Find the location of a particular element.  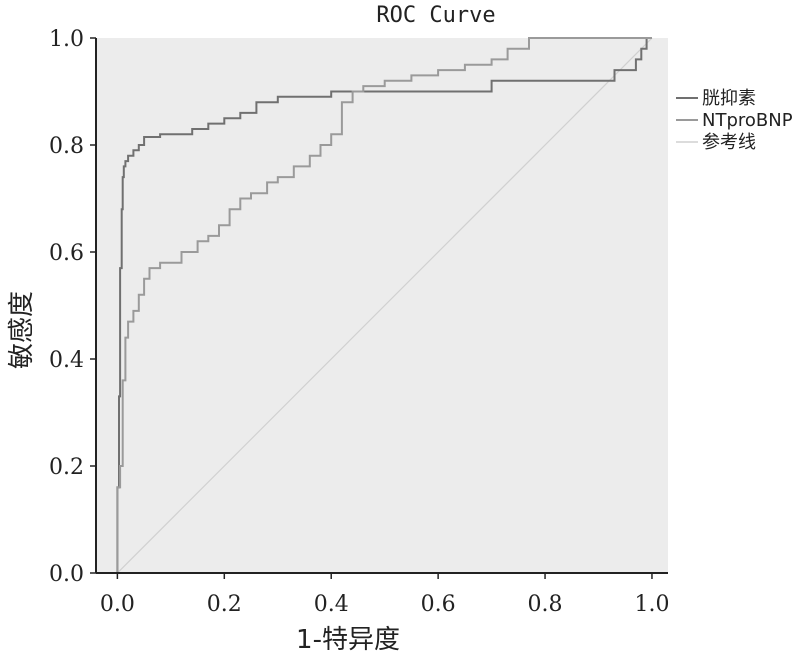

y-tick-label: 0.0 is located at coordinates (66, 574).